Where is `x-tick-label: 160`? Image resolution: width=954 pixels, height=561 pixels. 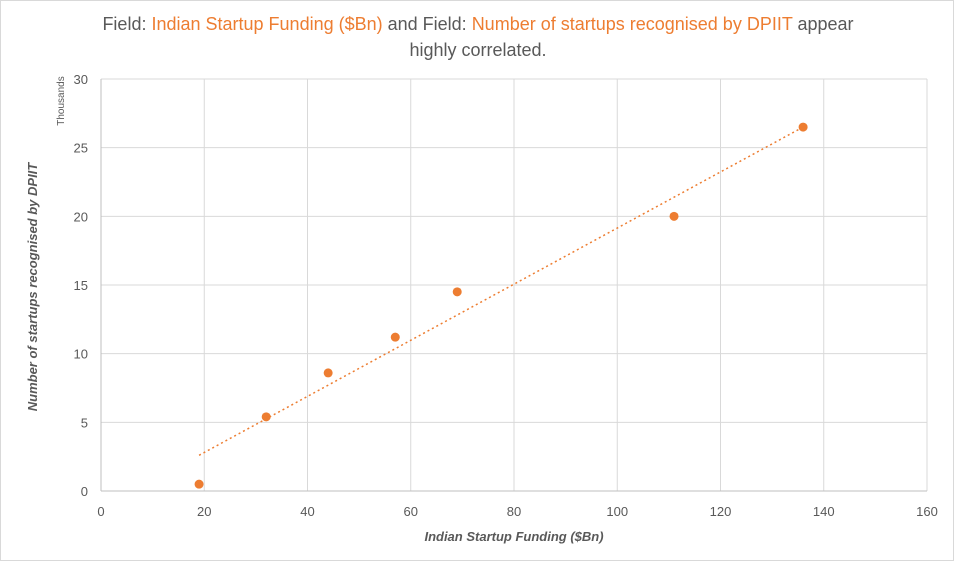 x-tick-label: 160 is located at coordinates (927, 511).